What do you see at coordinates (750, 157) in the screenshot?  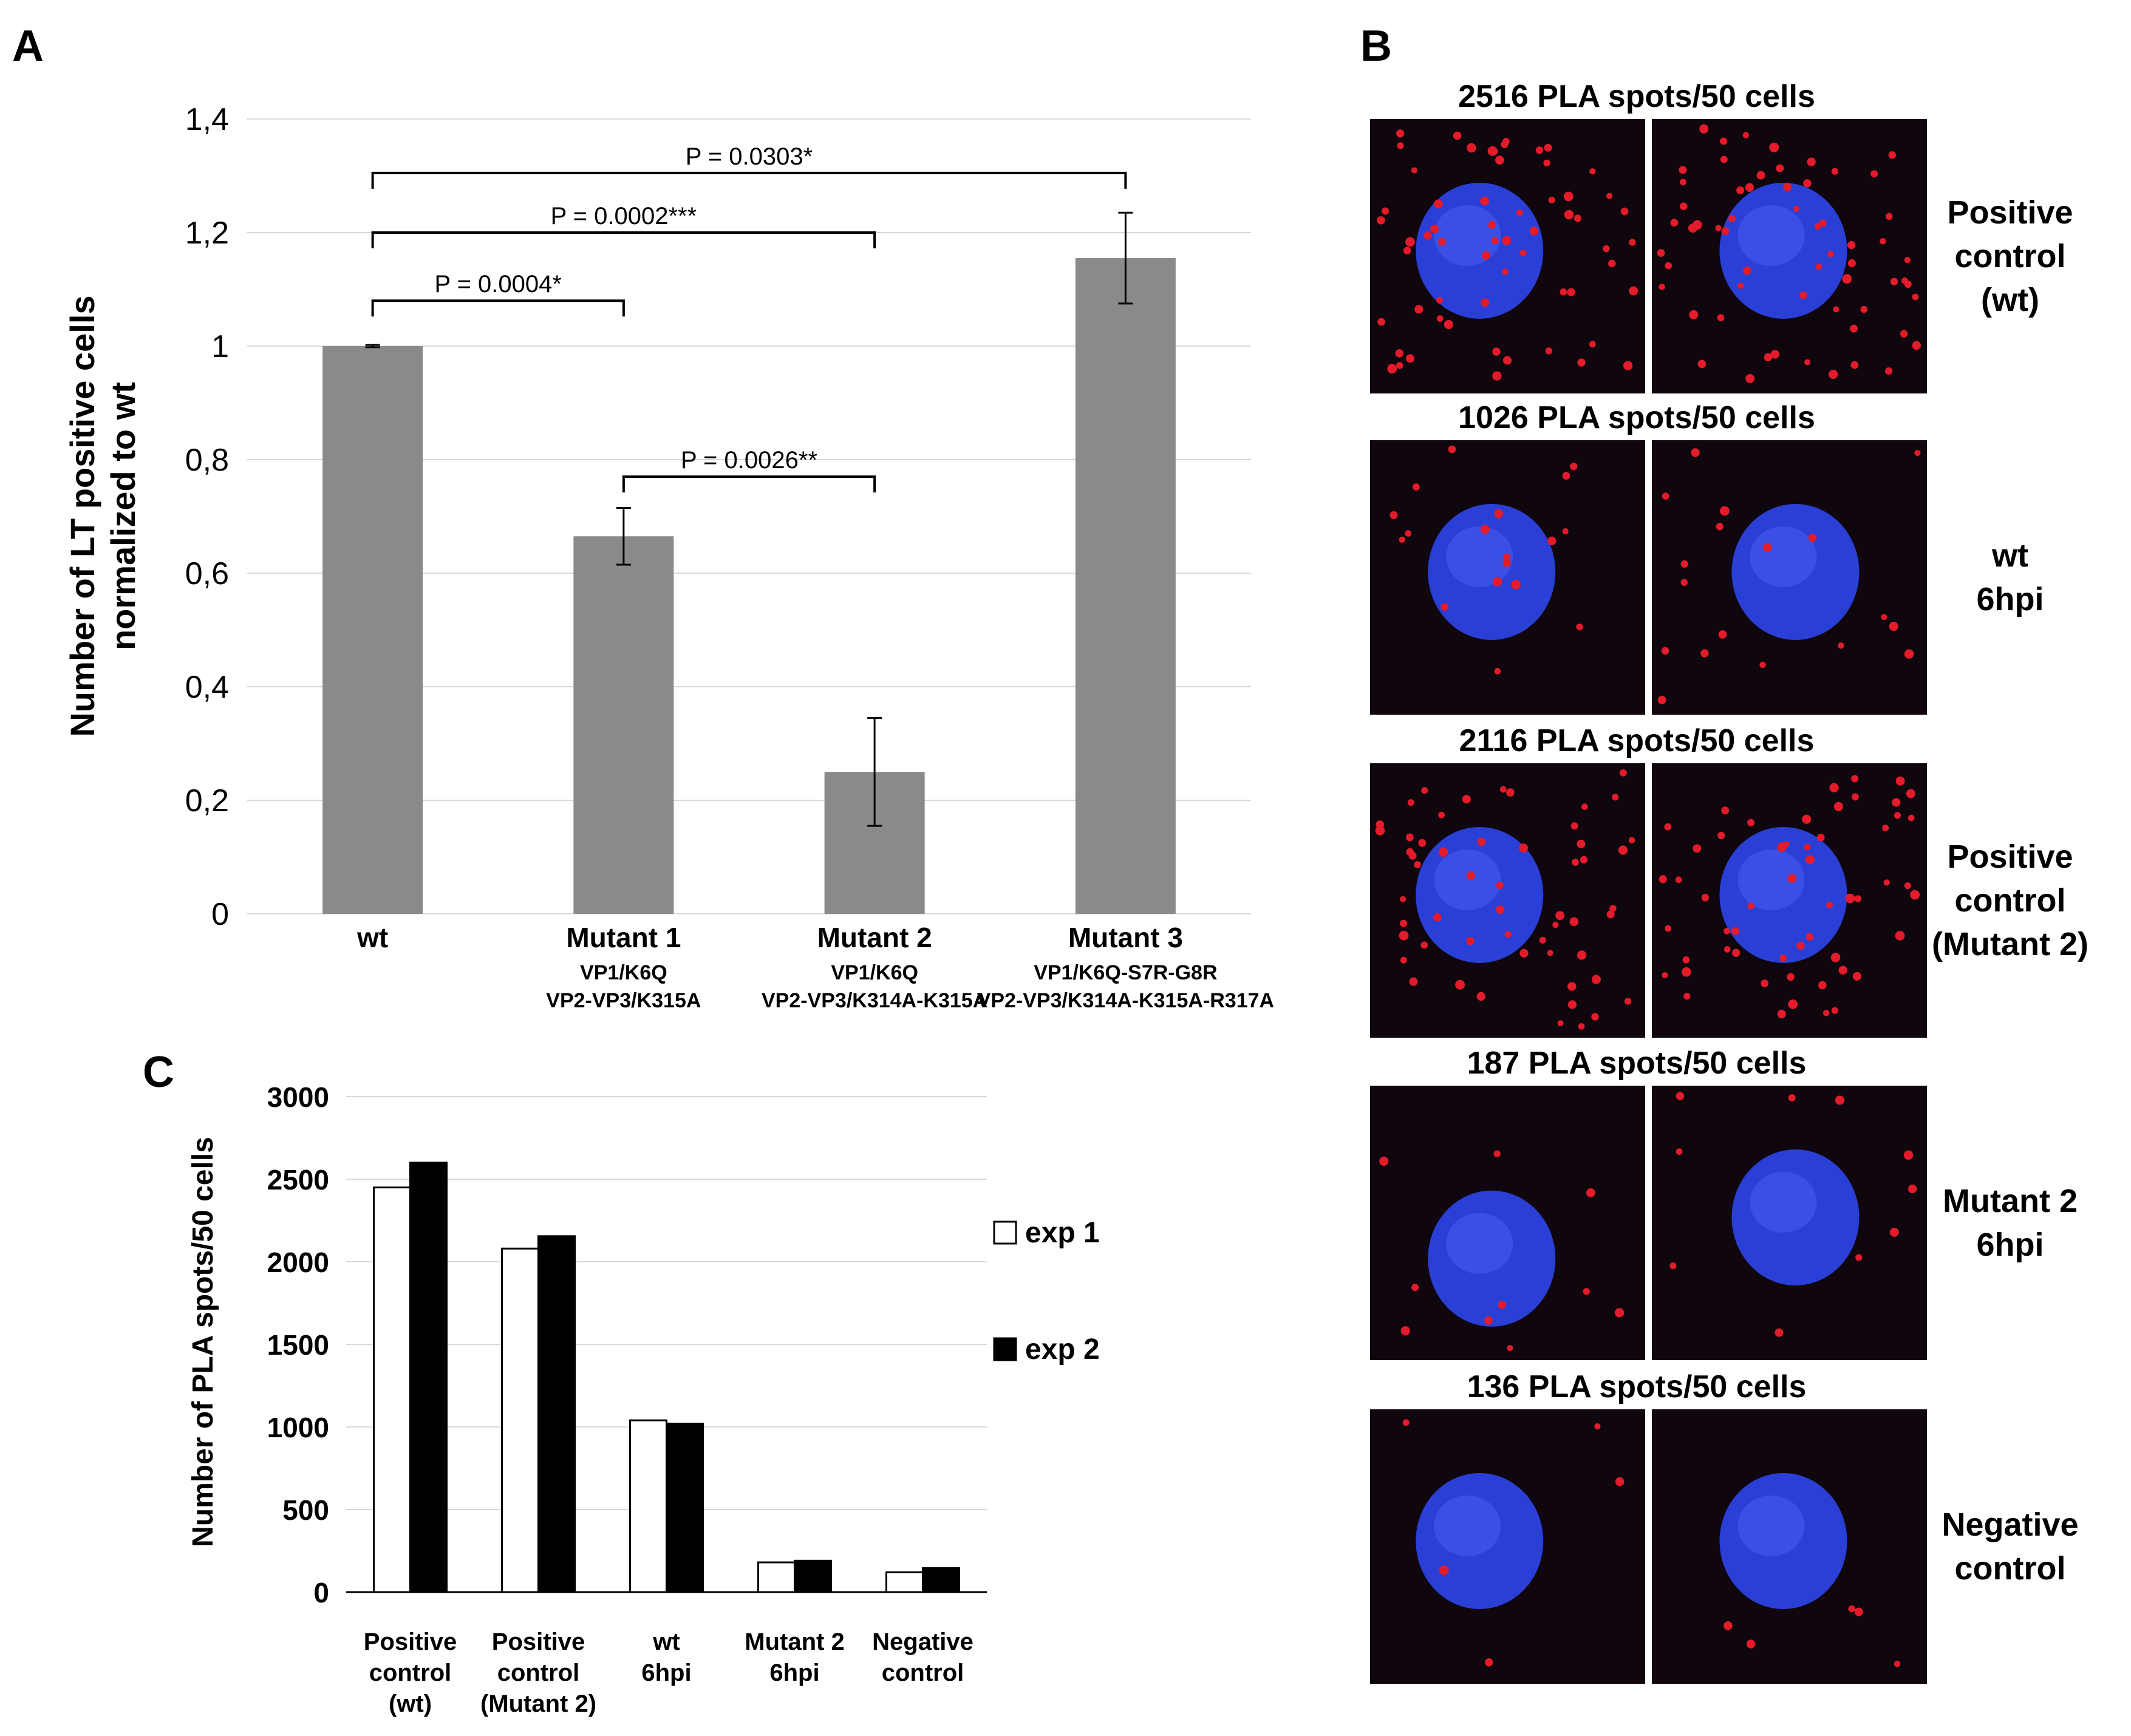 I see `a-significance-label: P = 0.0303*` at bounding box center [750, 157].